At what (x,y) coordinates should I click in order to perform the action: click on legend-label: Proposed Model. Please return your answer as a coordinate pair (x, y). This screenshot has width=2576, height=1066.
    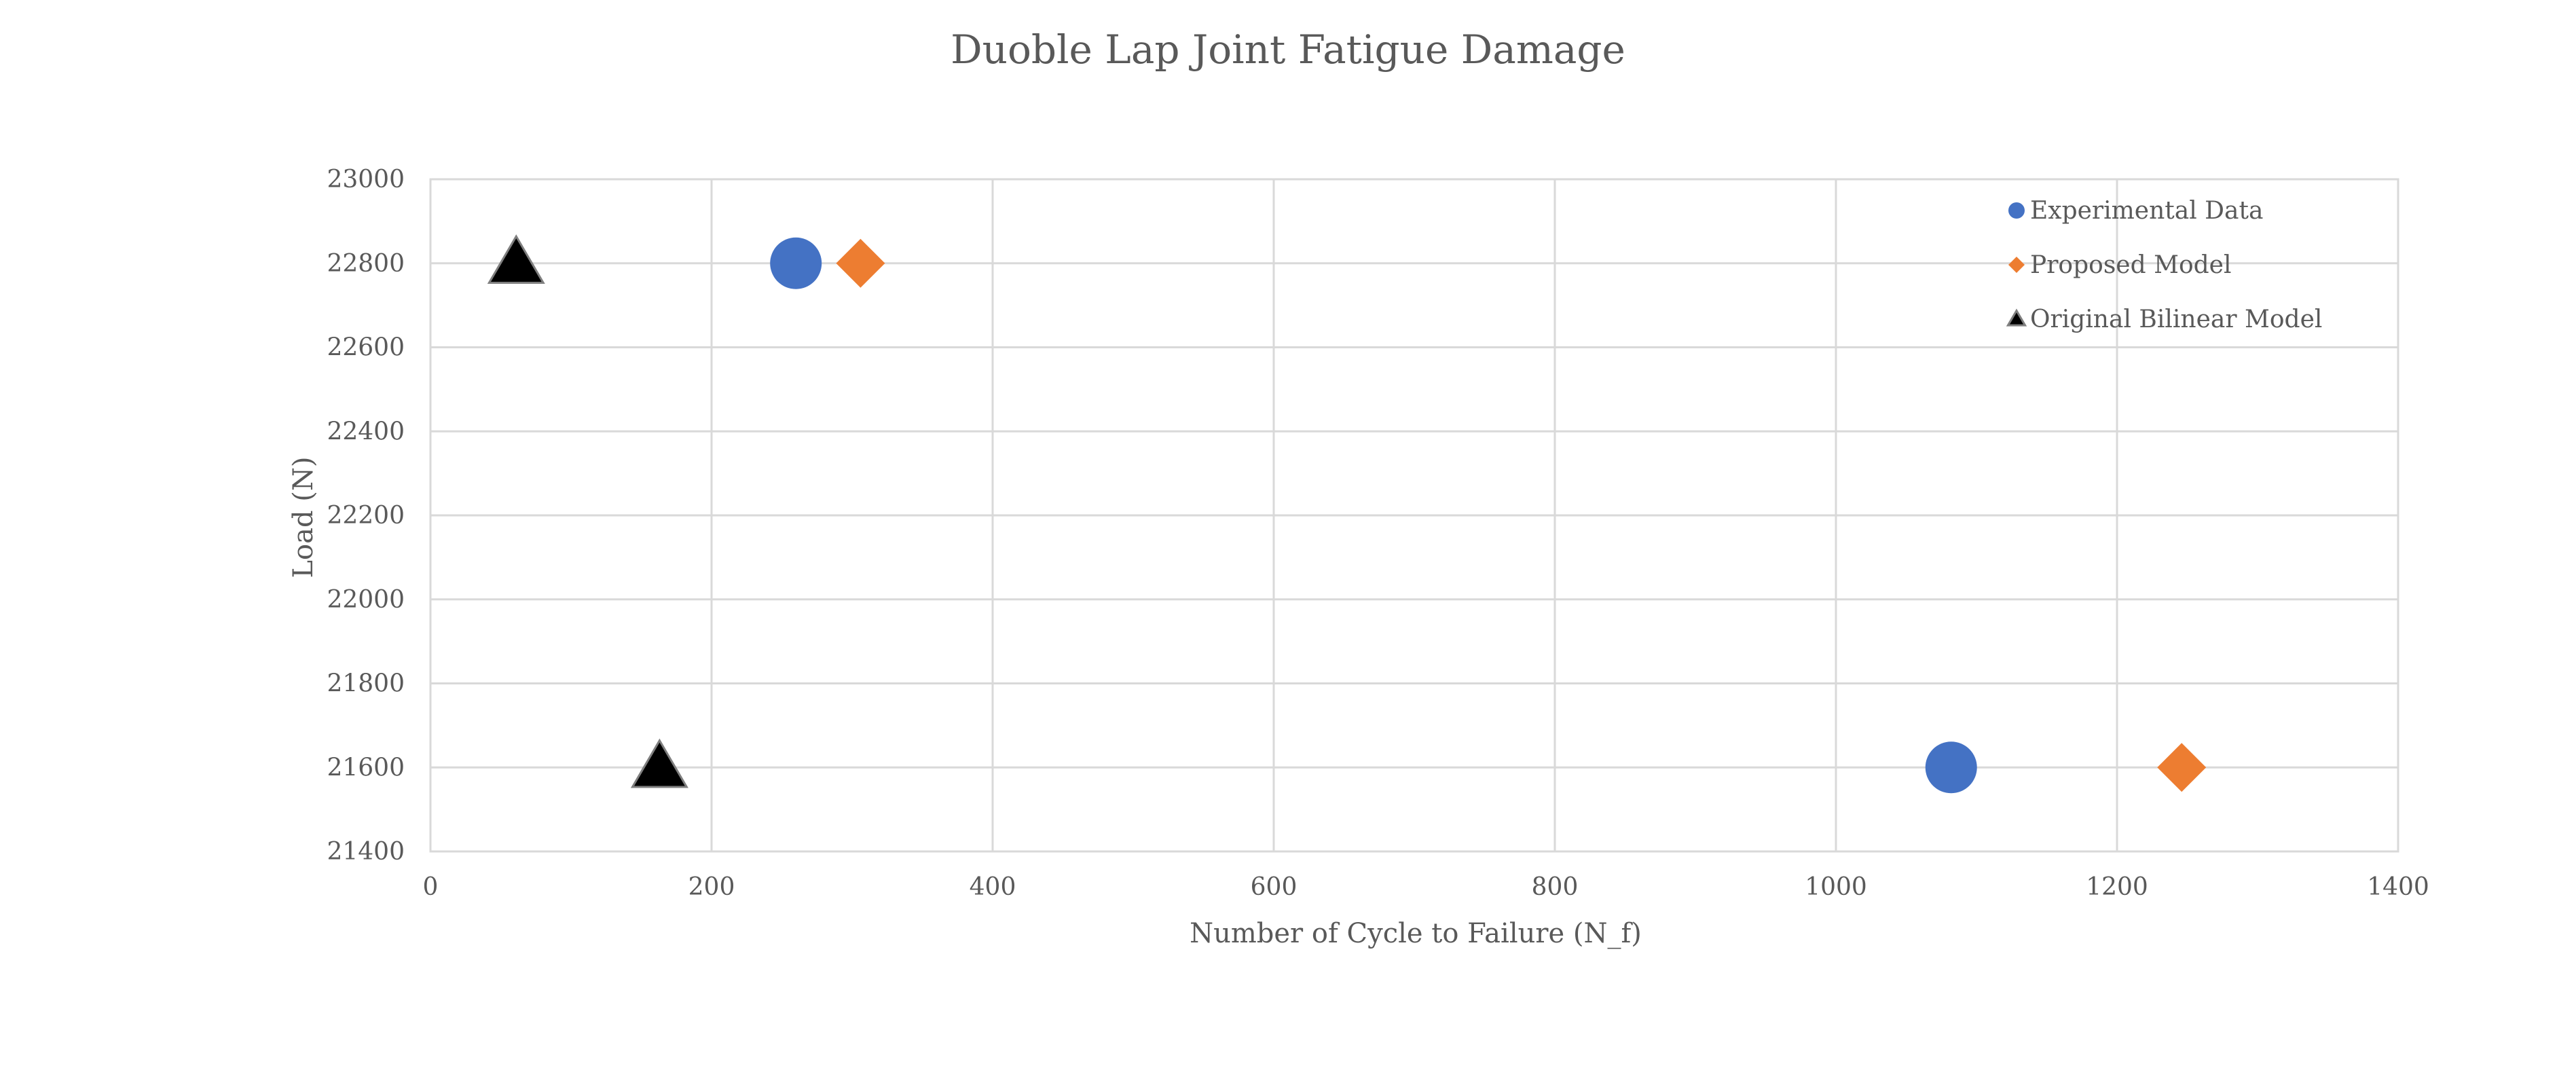
    Looking at the image, I should click on (2131, 265).